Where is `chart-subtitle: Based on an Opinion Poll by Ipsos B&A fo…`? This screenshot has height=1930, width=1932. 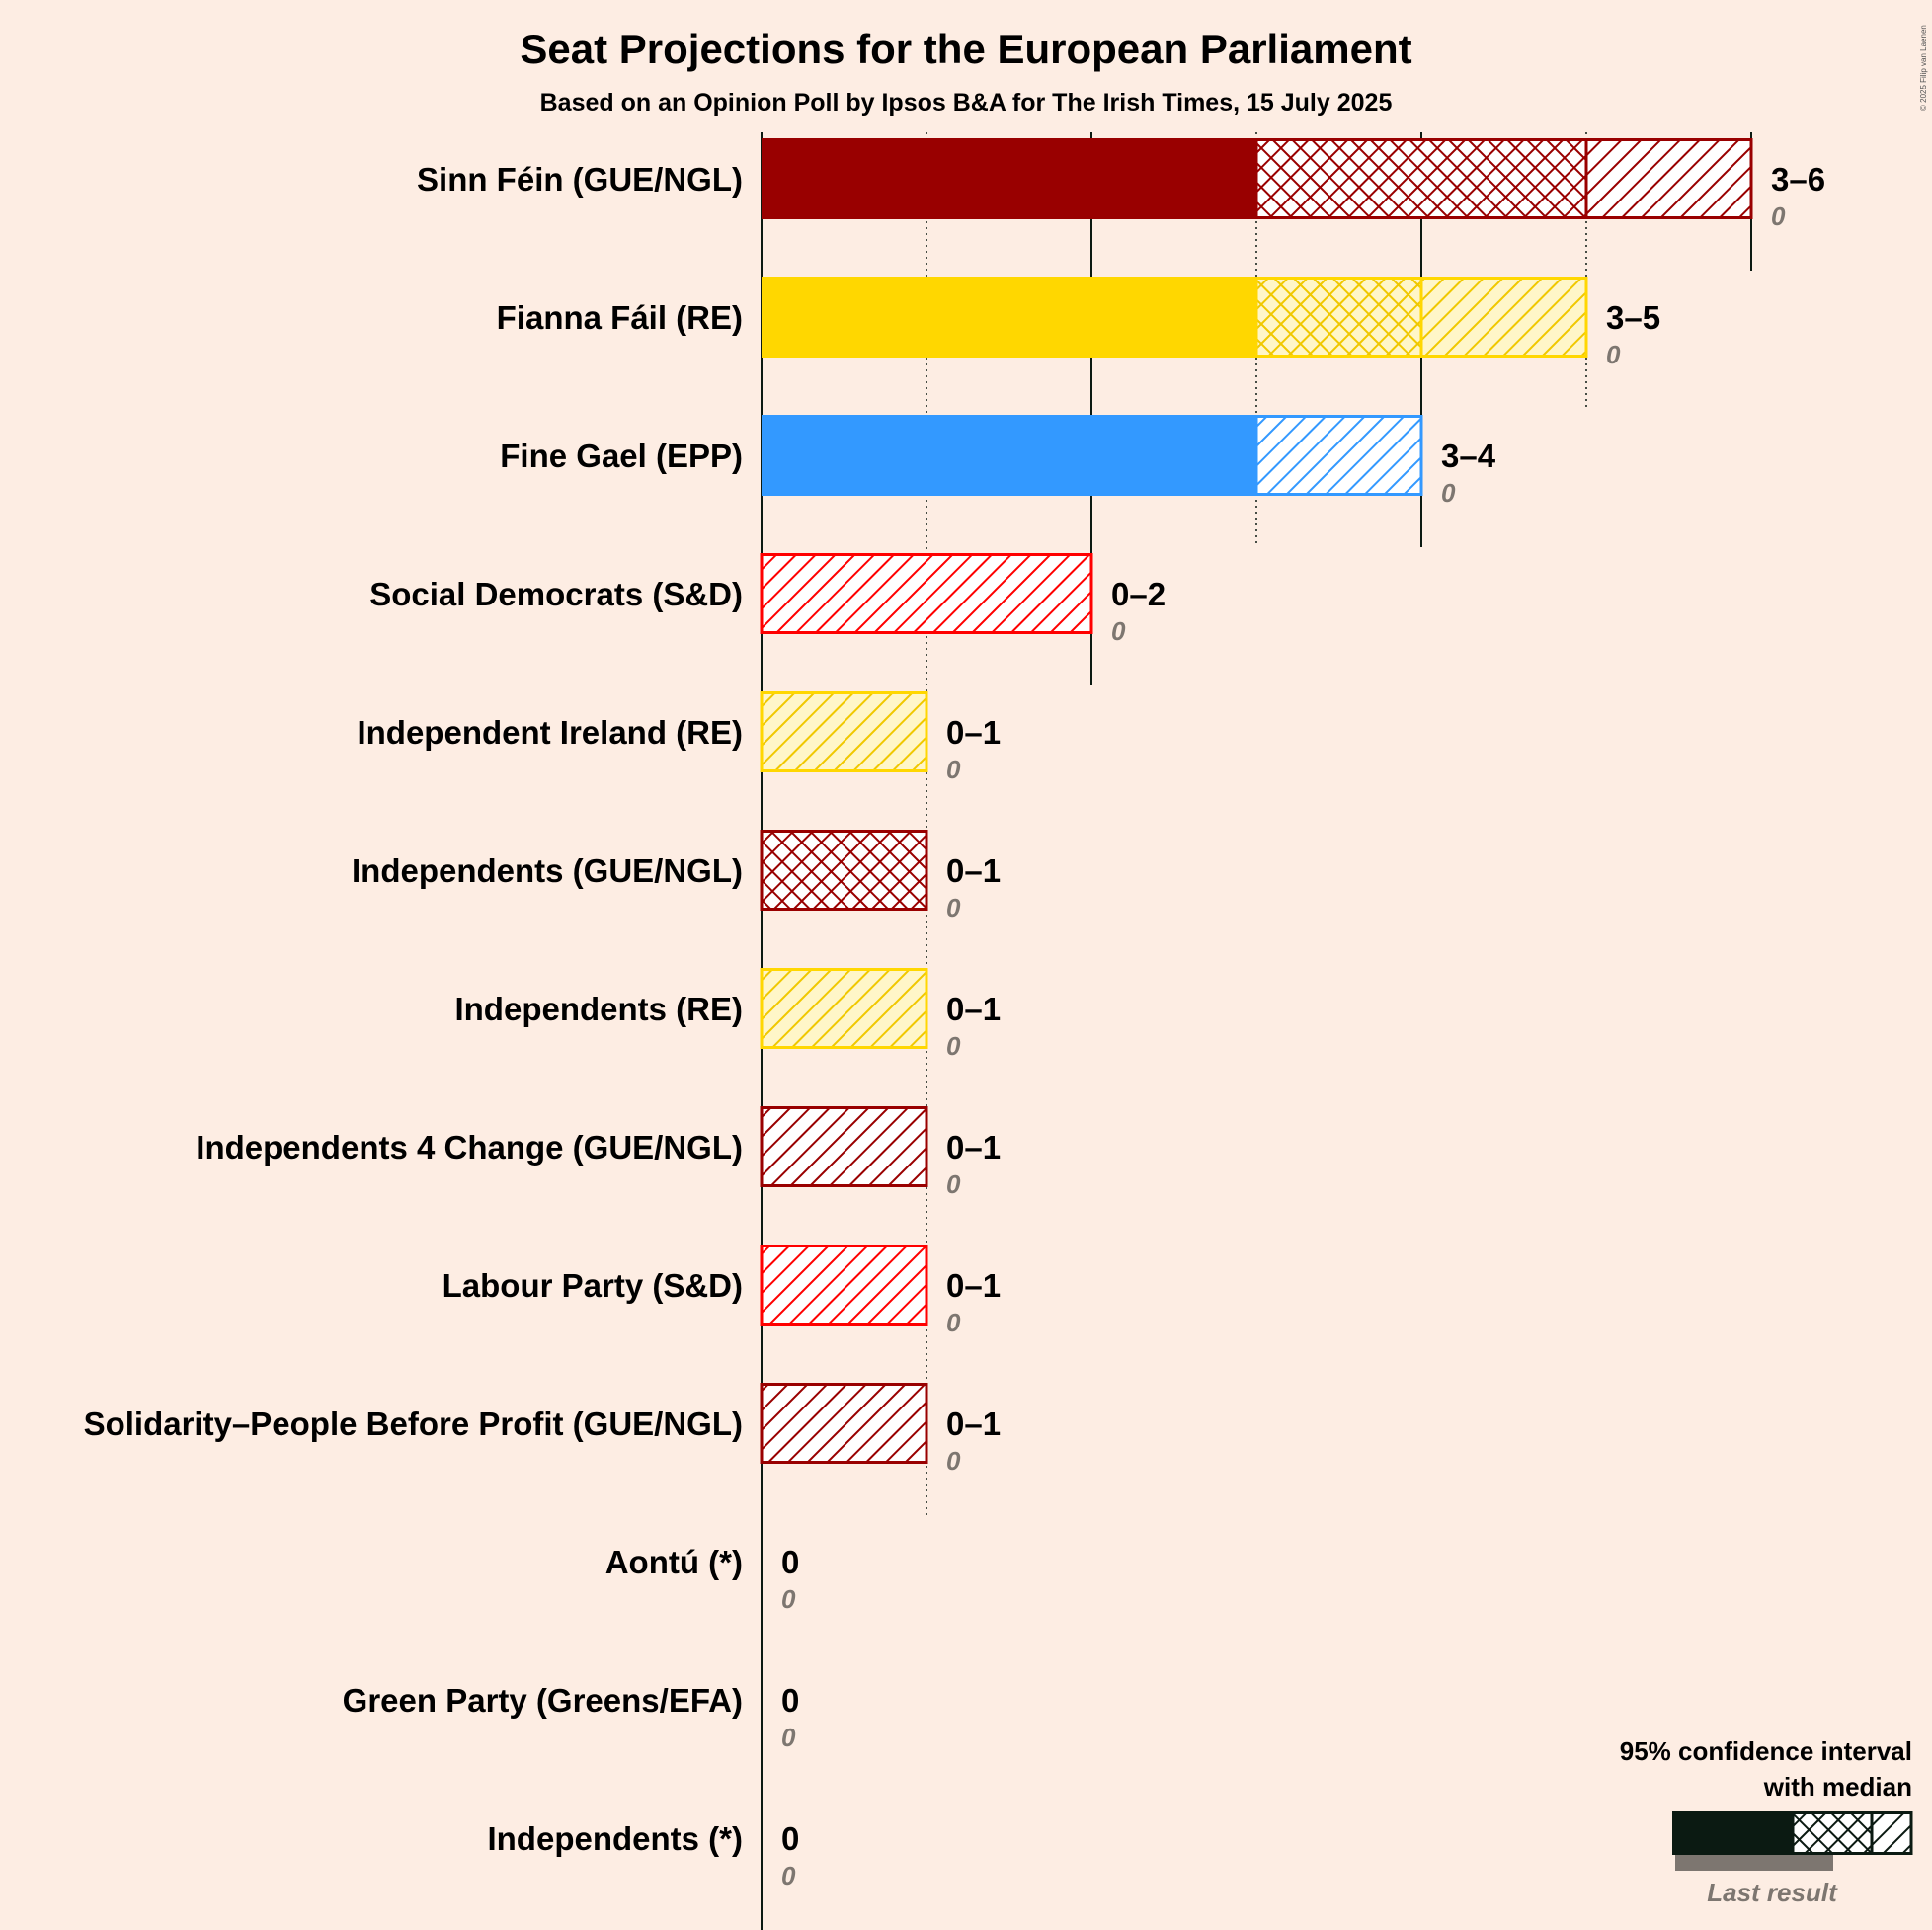 chart-subtitle: Based on an Opinion Poll by Ipsos B&A fo… is located at coordinates (966, 103).